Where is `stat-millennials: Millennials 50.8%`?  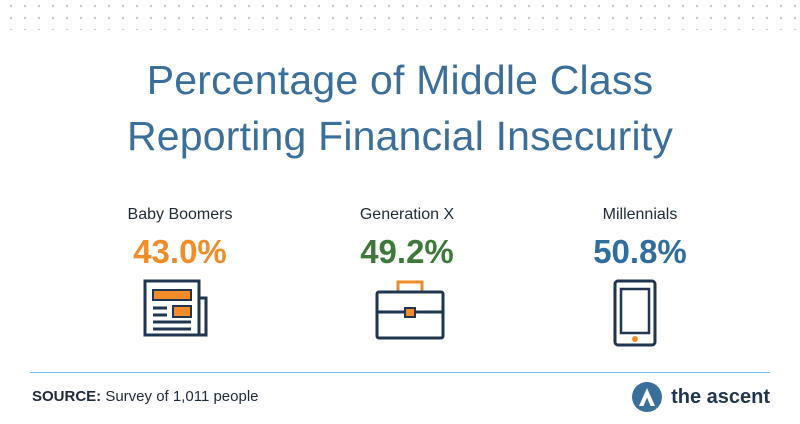 stat-millennials: Millennials 50.8% is located at coordinates (640, 238).